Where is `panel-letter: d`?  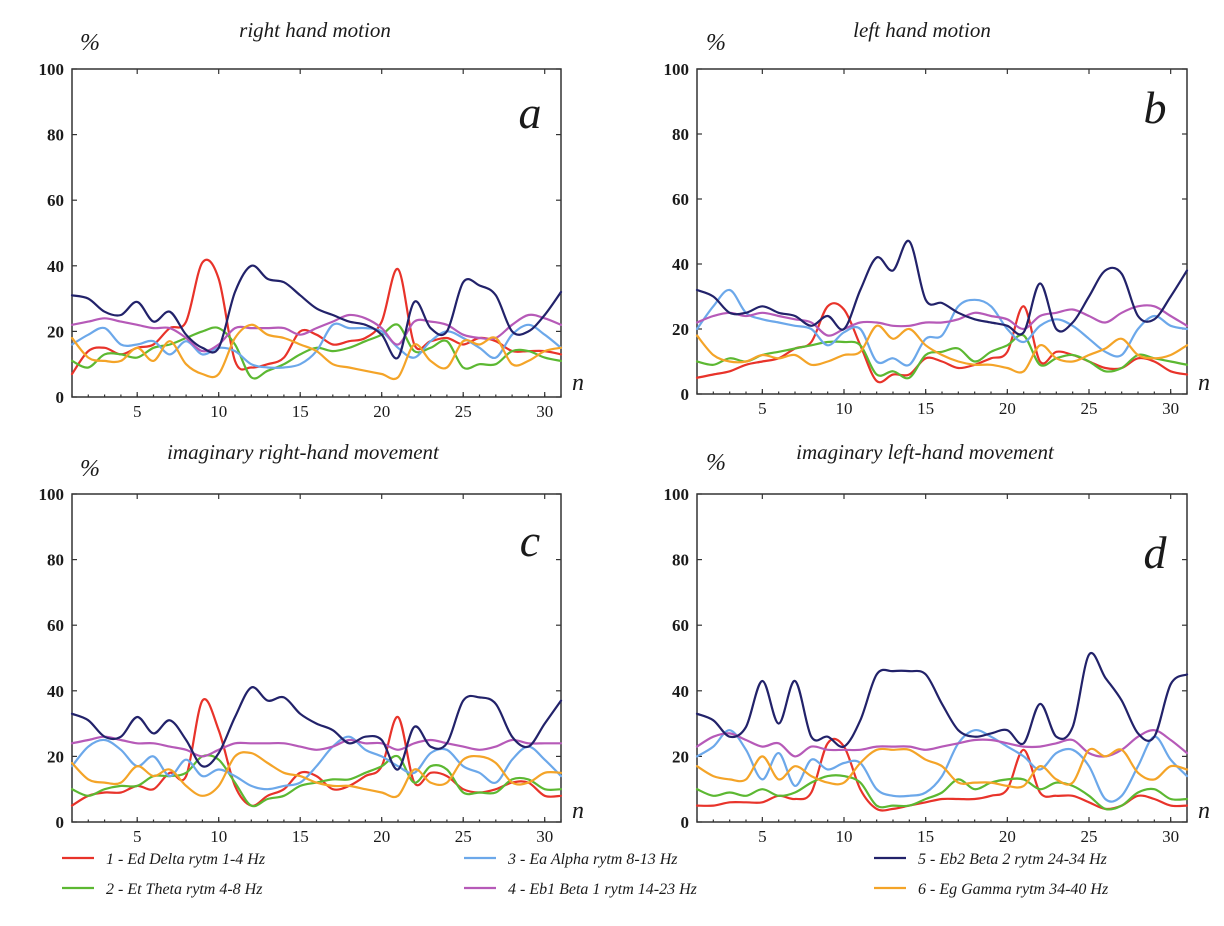
panel-letter: d is located at coordinates (1156, 552).